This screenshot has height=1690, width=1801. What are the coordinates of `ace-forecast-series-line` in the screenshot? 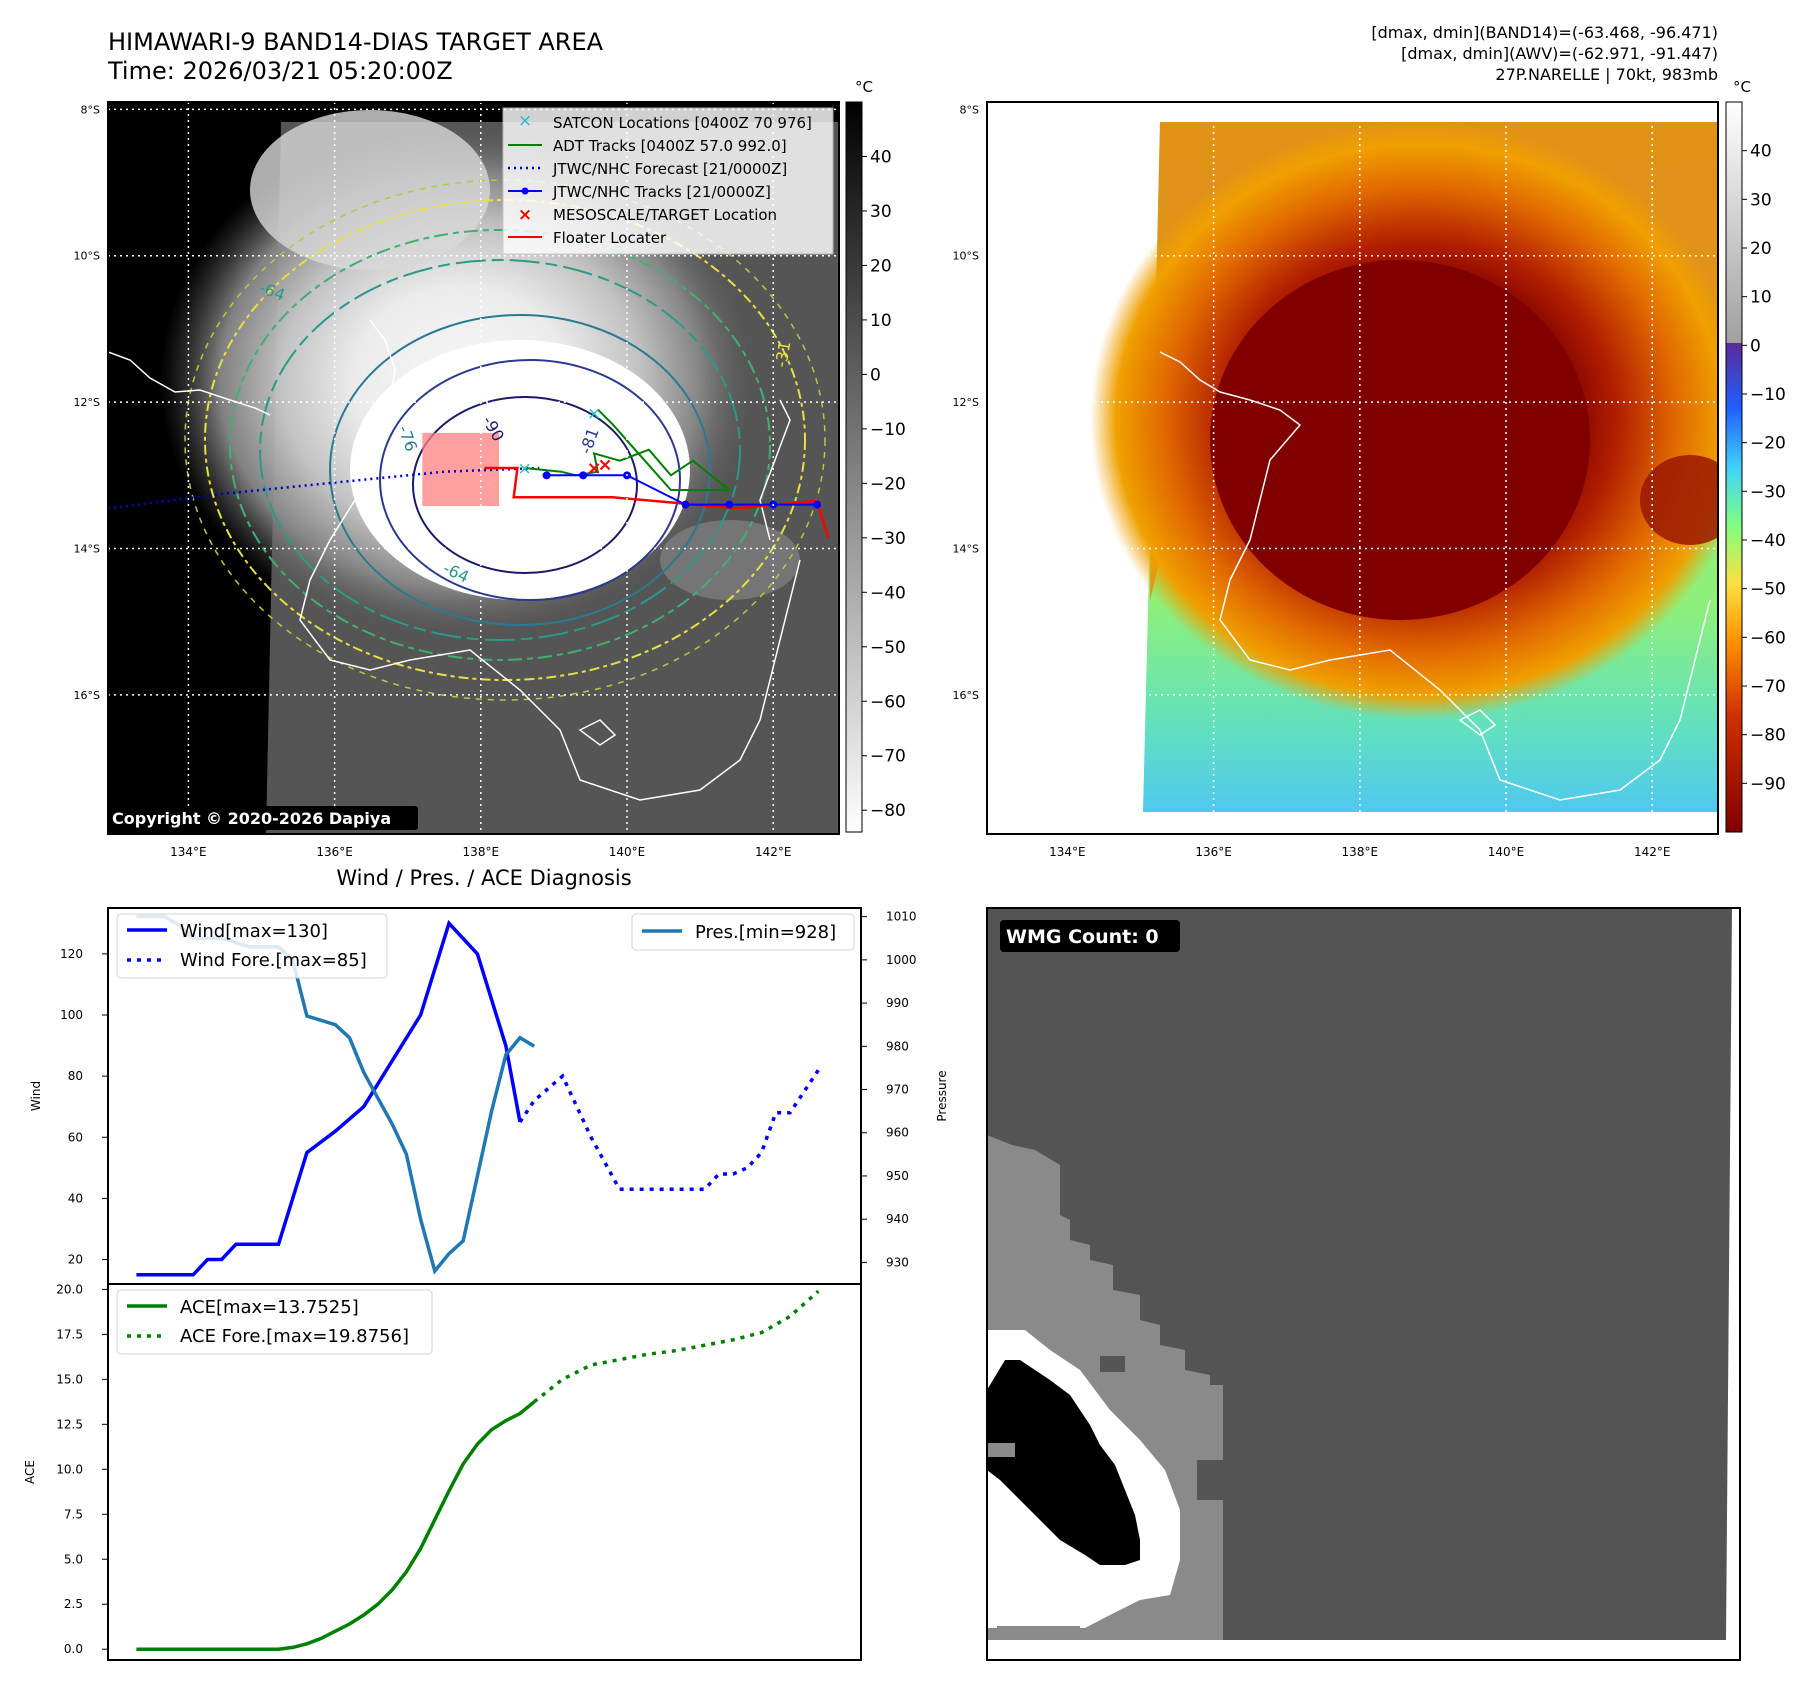 It's located at (676, 1346).